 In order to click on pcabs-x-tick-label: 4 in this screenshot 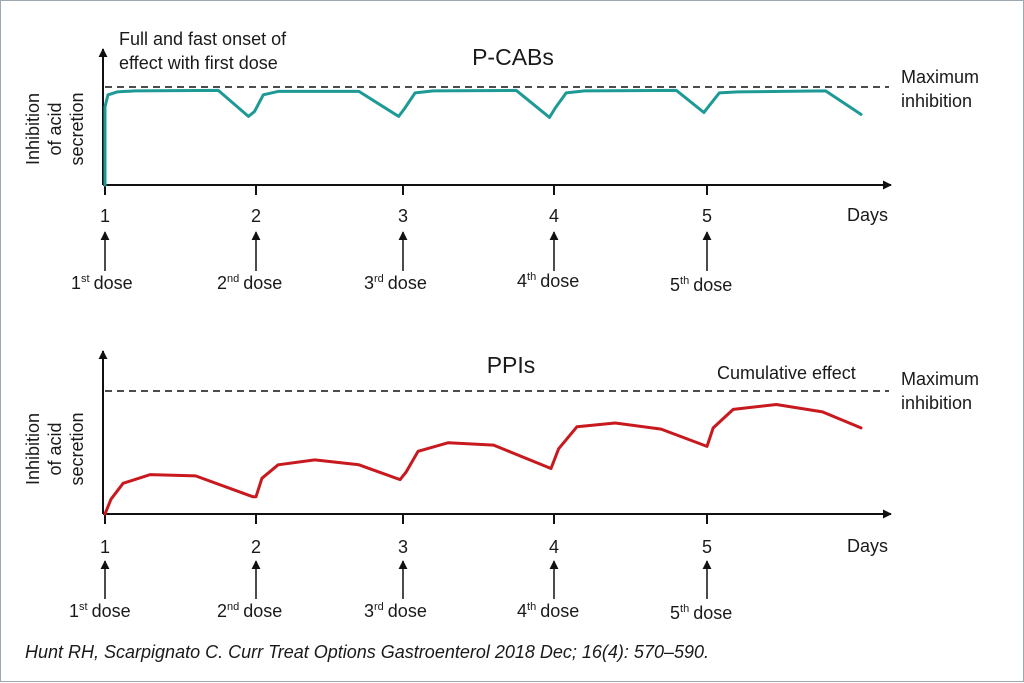, I will do `click(554, 216)`.